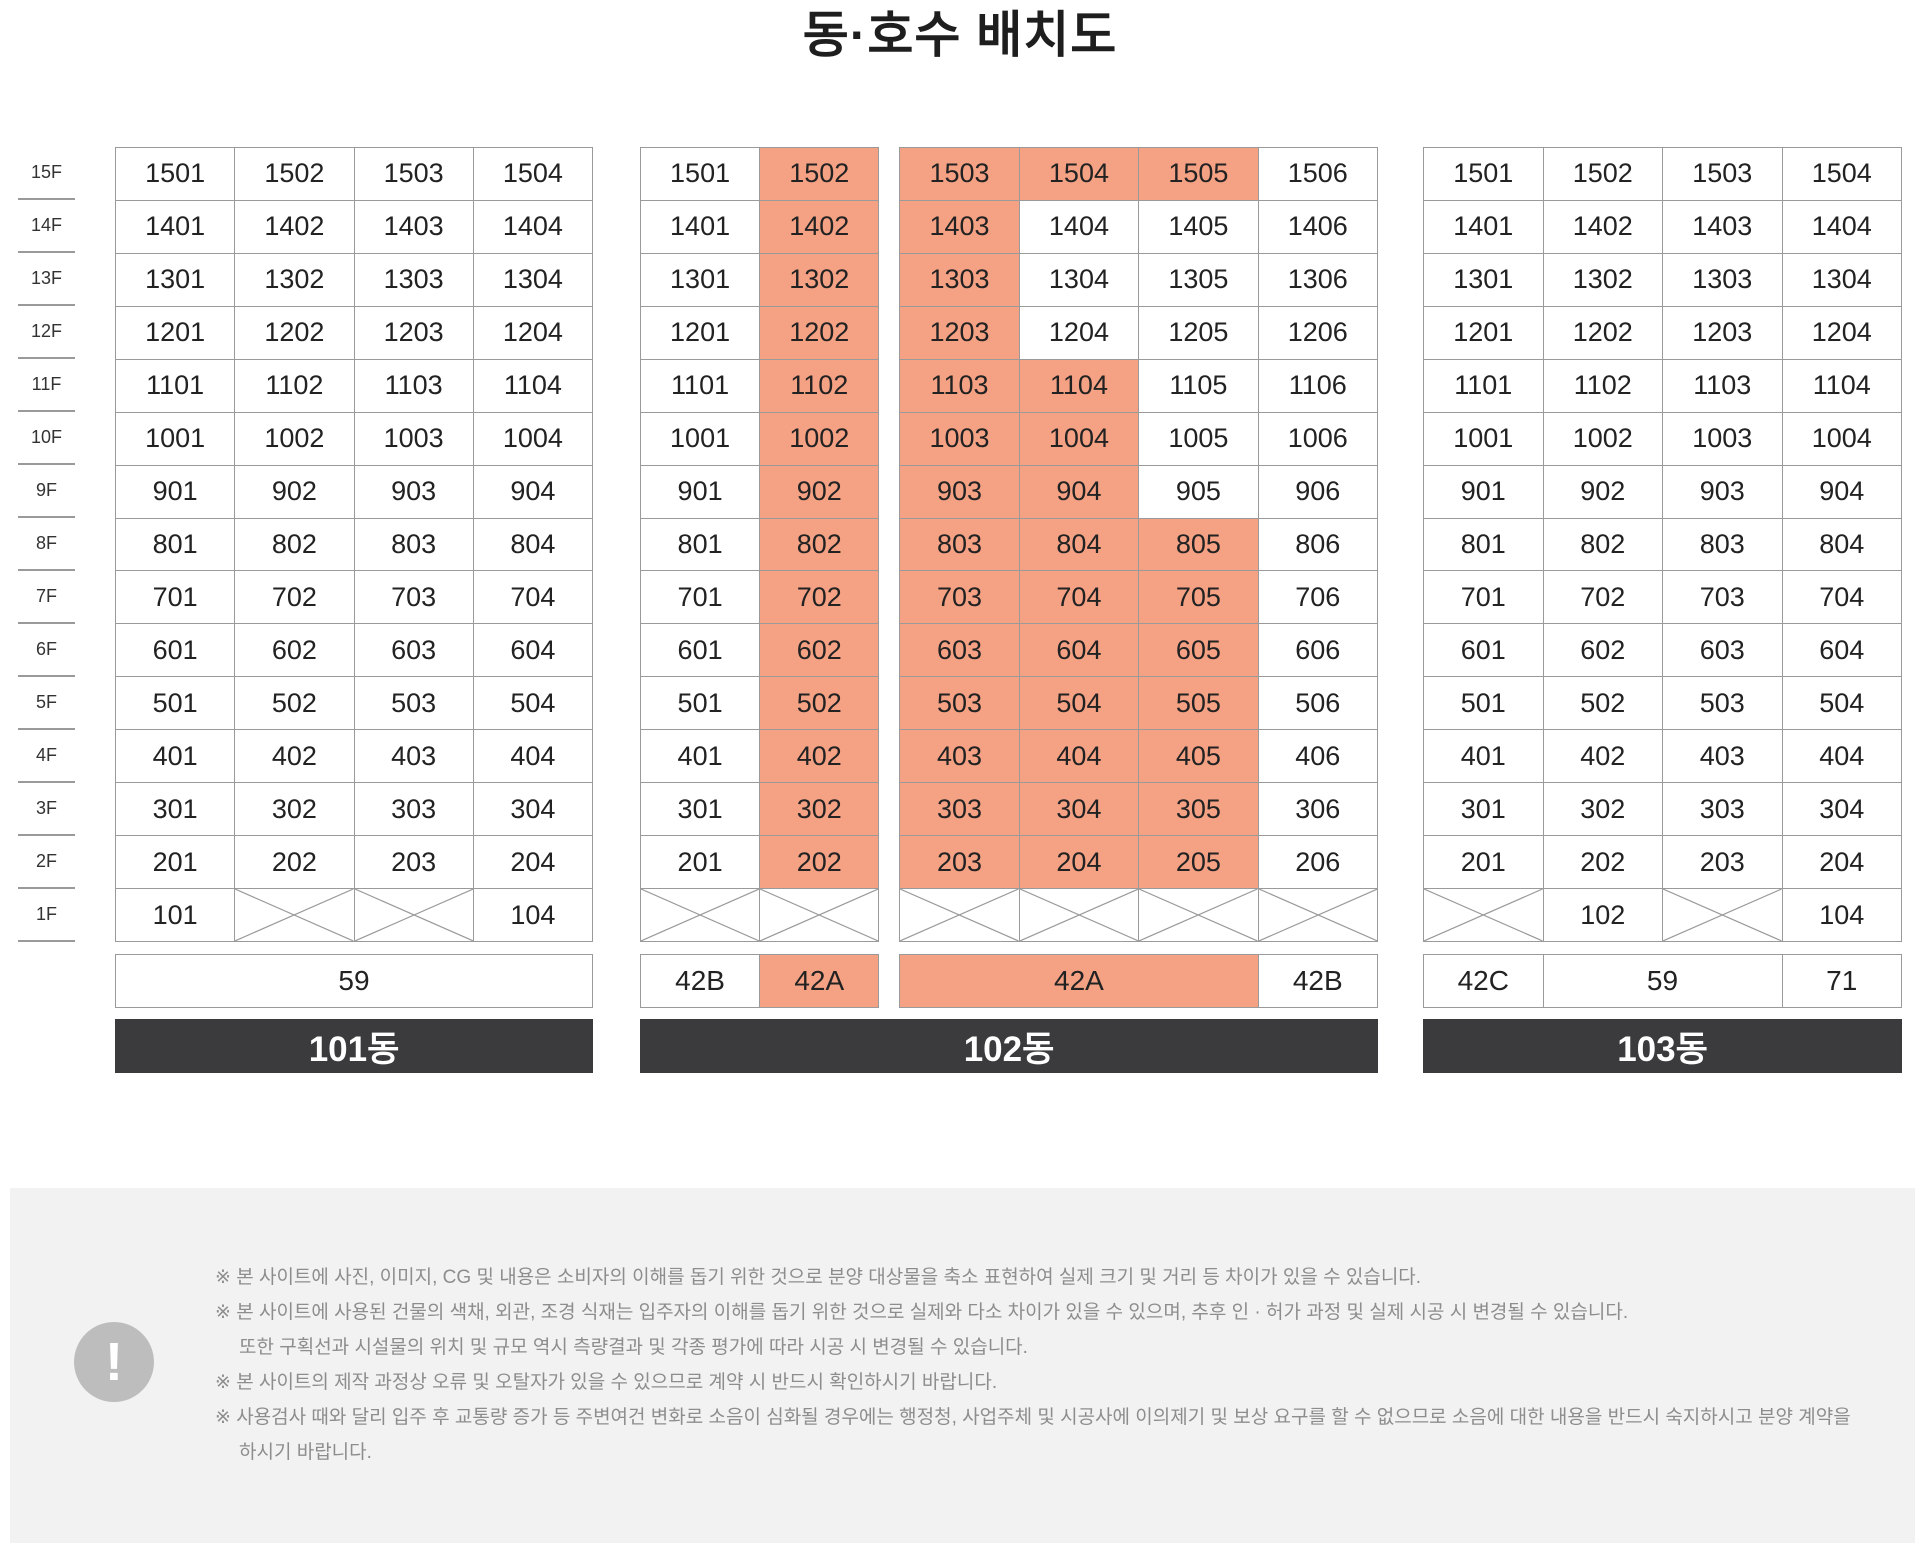 The height and width of the screenshot is (1553, 1920). I want to click on unit-type-label: 59, so click(1663, 981).